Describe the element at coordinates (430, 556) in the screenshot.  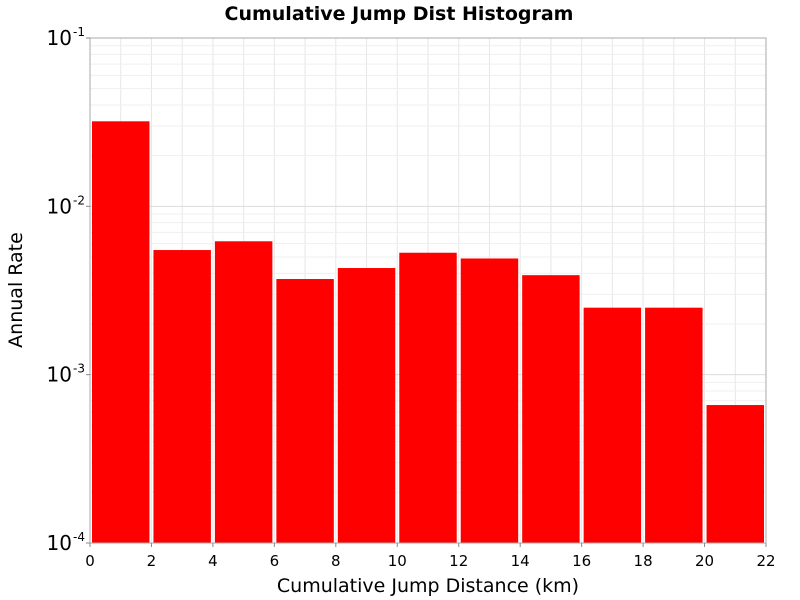
I see `x-axis-ticks: 0 2 4 6 8 10 12 14 16 18 20 22` at that location.